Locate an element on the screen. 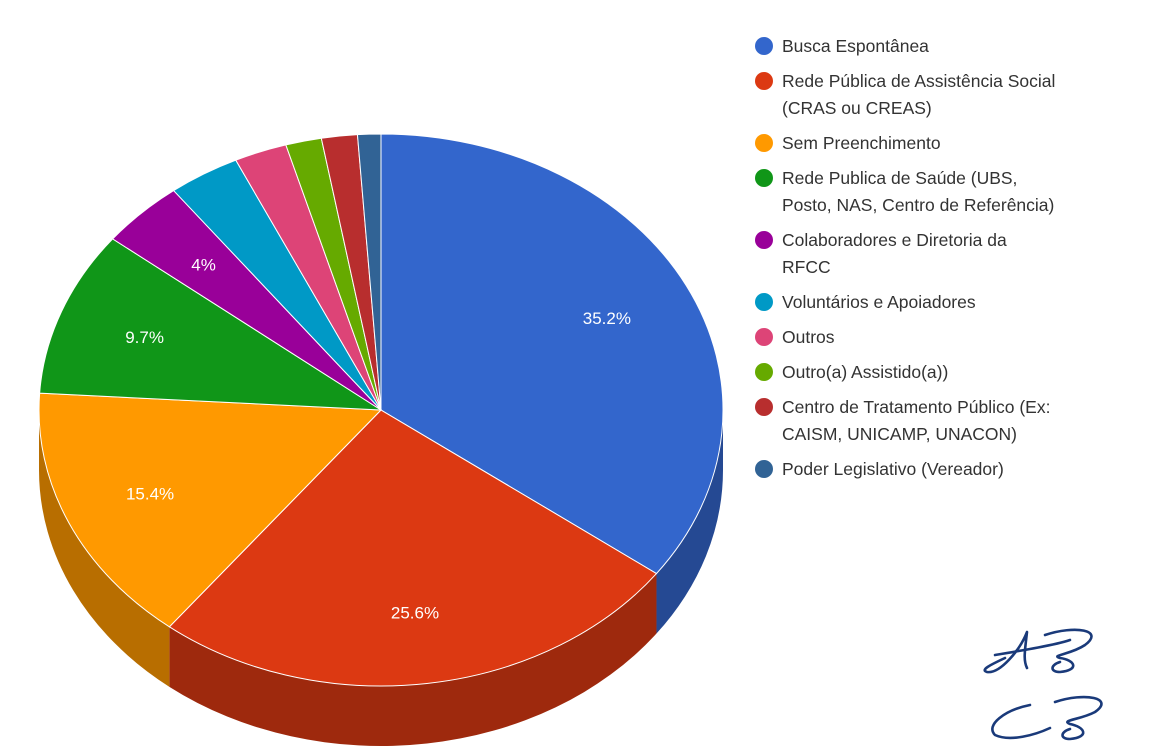 The image size is (1153, 754). legend-item: Sem Preenchimento is located at coordinates (952, 143).